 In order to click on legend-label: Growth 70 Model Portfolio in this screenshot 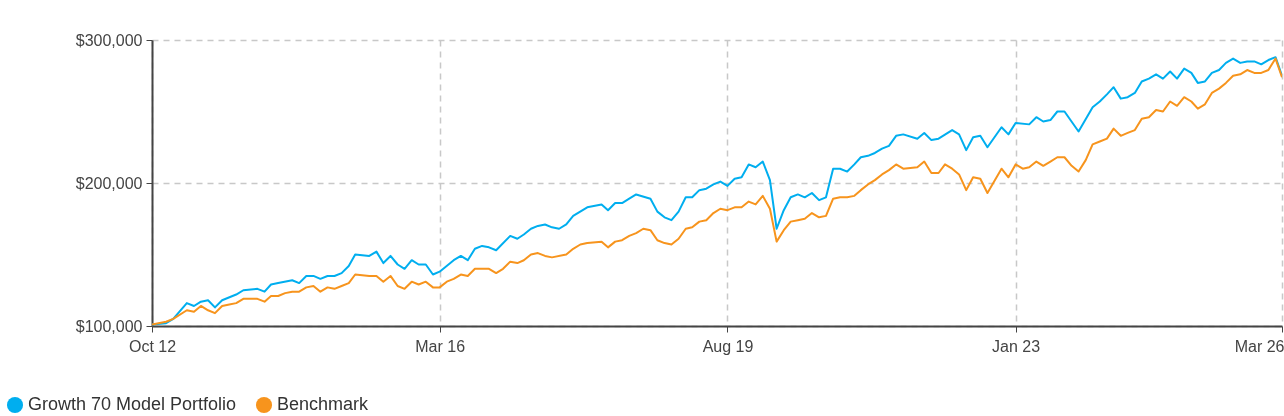, I will do `click(132, 404)`.